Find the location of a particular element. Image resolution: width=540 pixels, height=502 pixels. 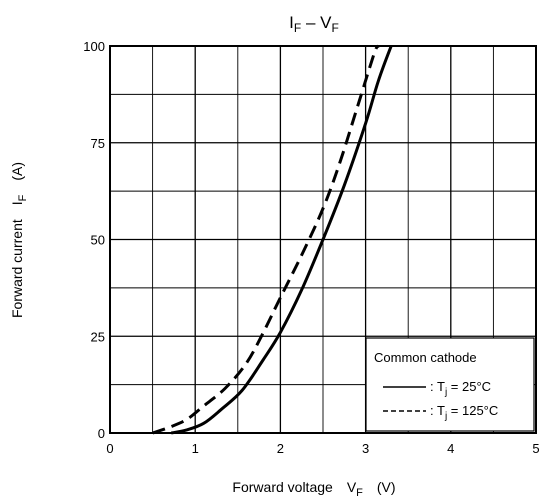

legend-label-25c: : Tj = 25°C is located at coordinates (460, 388).